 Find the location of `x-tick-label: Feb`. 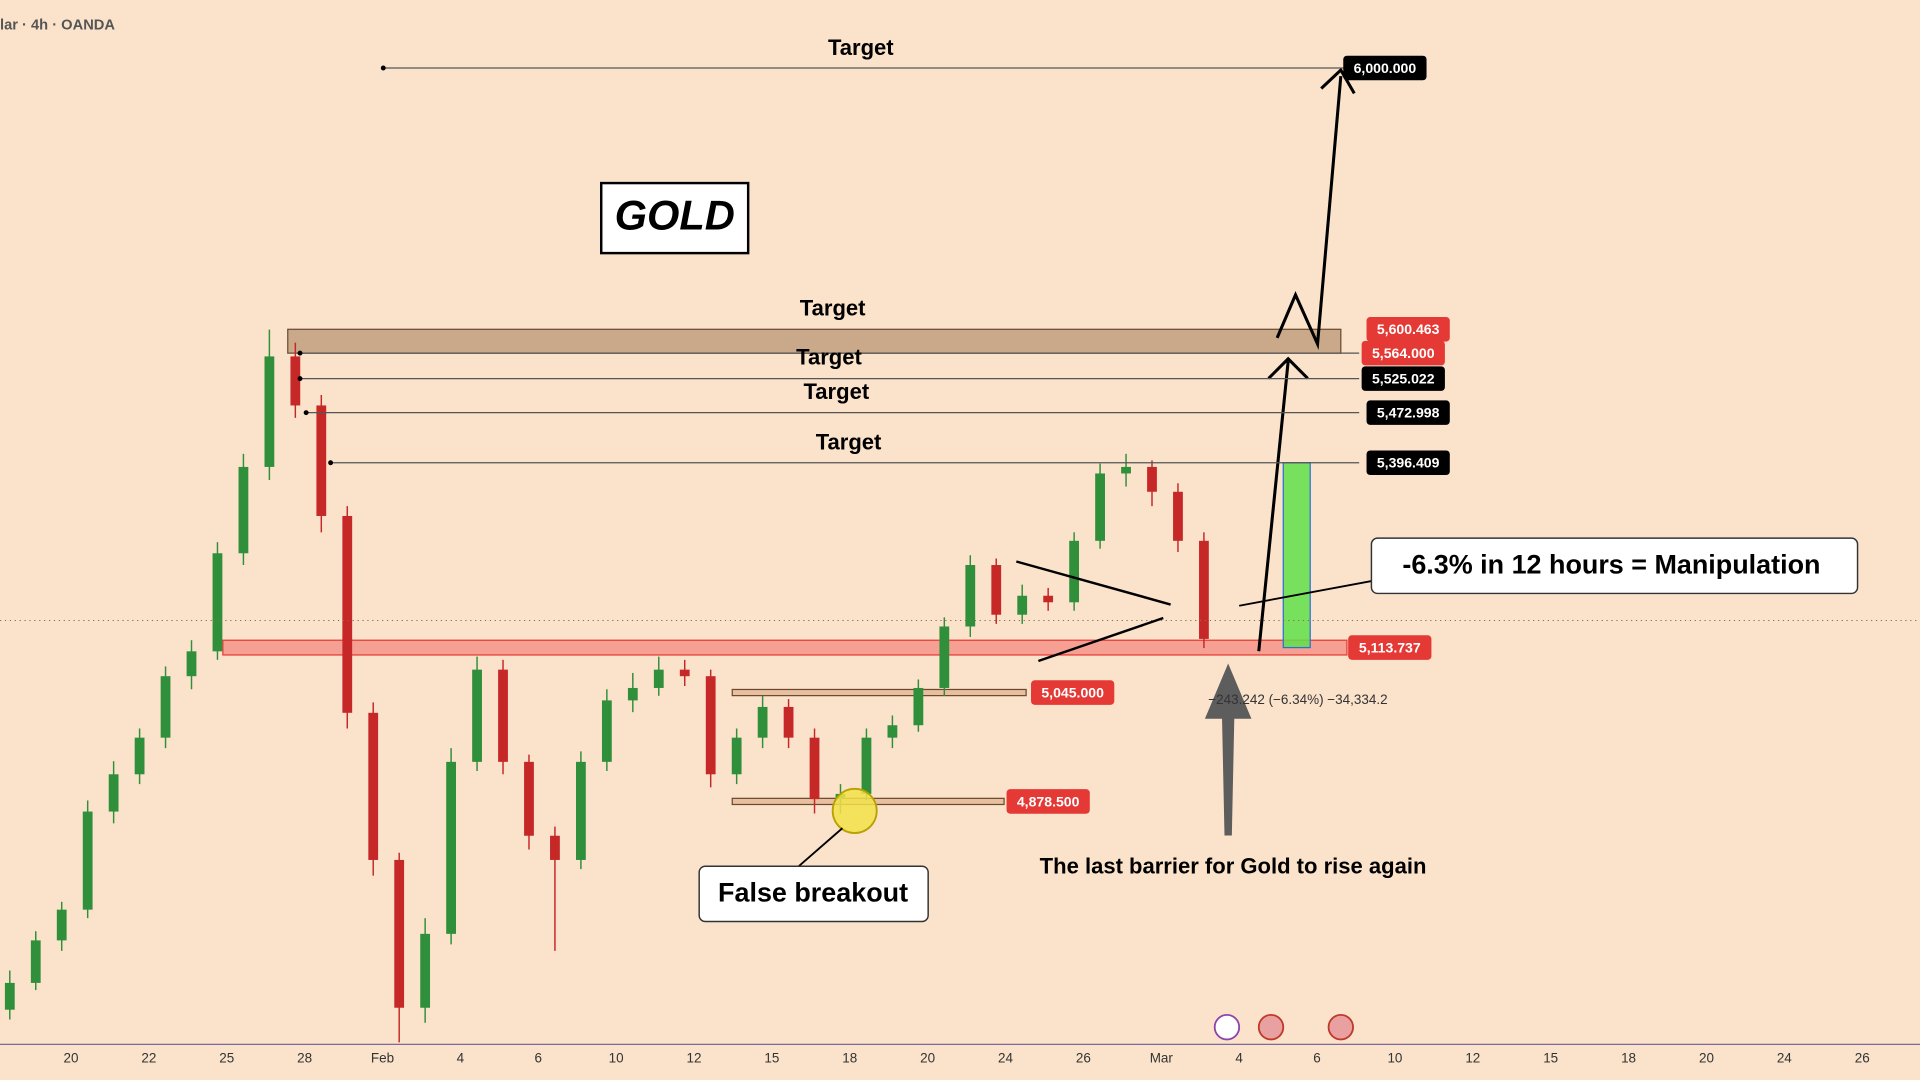

x-tick-label: Feb is located at coordinates (382, 1058).